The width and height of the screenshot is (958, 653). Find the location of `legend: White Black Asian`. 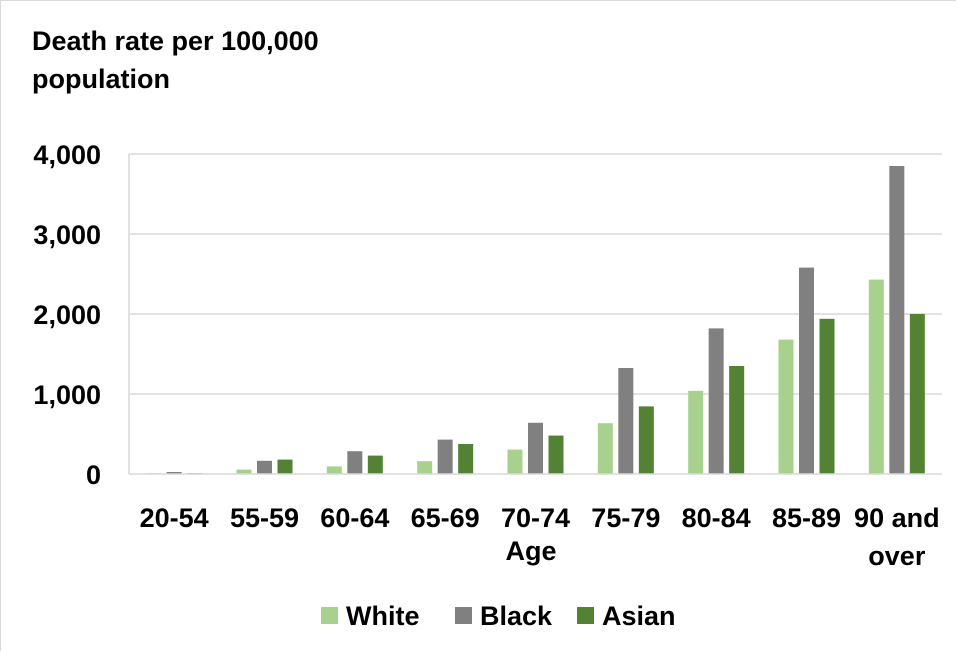

legend: White Black Asian is located at coordinates (498, 616).